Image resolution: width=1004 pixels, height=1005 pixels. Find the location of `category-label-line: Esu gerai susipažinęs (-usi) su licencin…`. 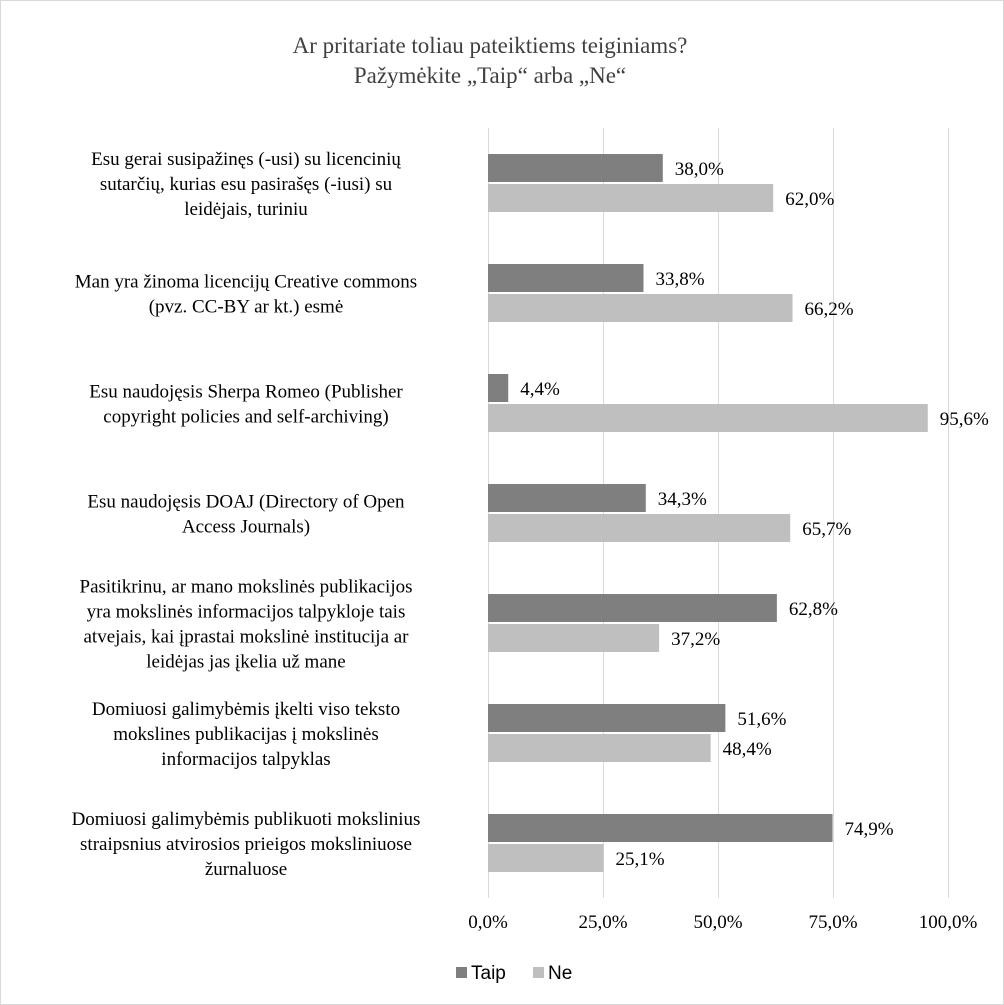

category-label-line: Esu gerai susipažinęs (-usi) su licencin… is located at coordinates (246, 159).